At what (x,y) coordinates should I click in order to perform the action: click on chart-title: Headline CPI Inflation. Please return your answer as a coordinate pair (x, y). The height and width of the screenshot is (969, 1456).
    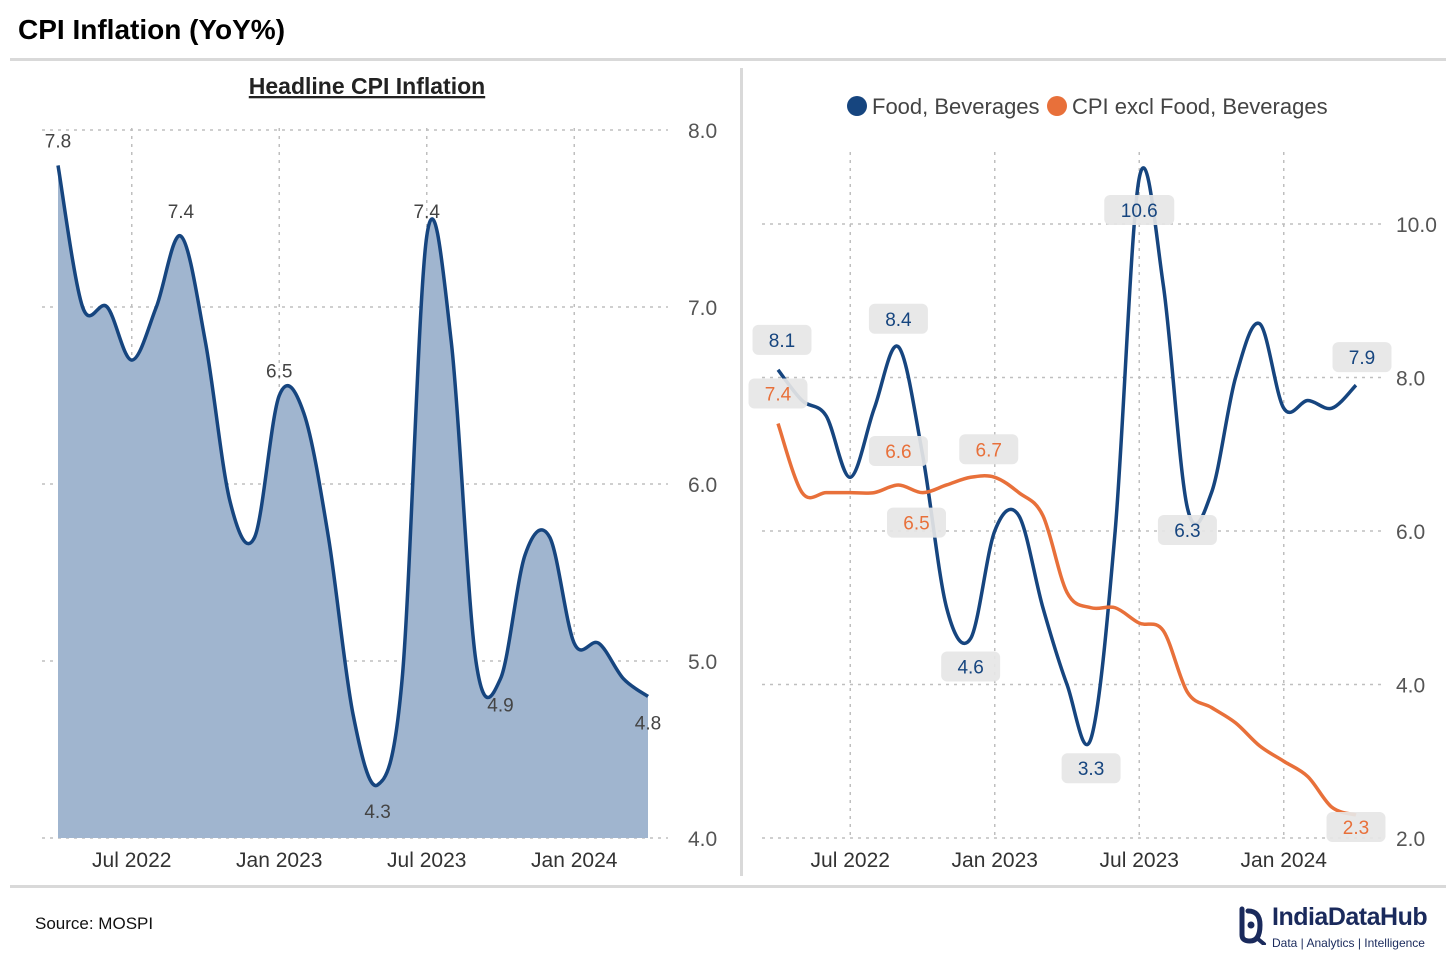
    Looking at the image, I should click on (367, 86).